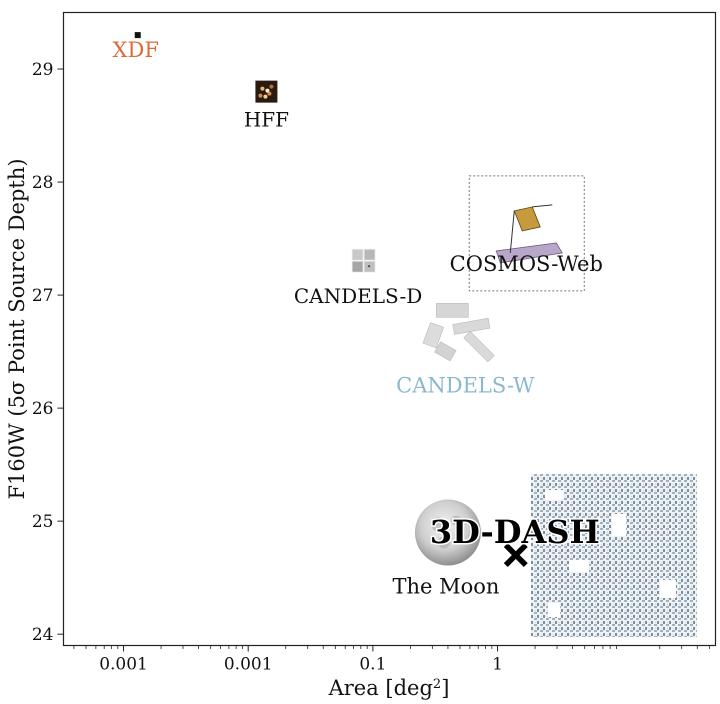 The width and height of the screenshot is (720, 704). I want to click on point-label-the-moon: The Moon, so click(445, 586).